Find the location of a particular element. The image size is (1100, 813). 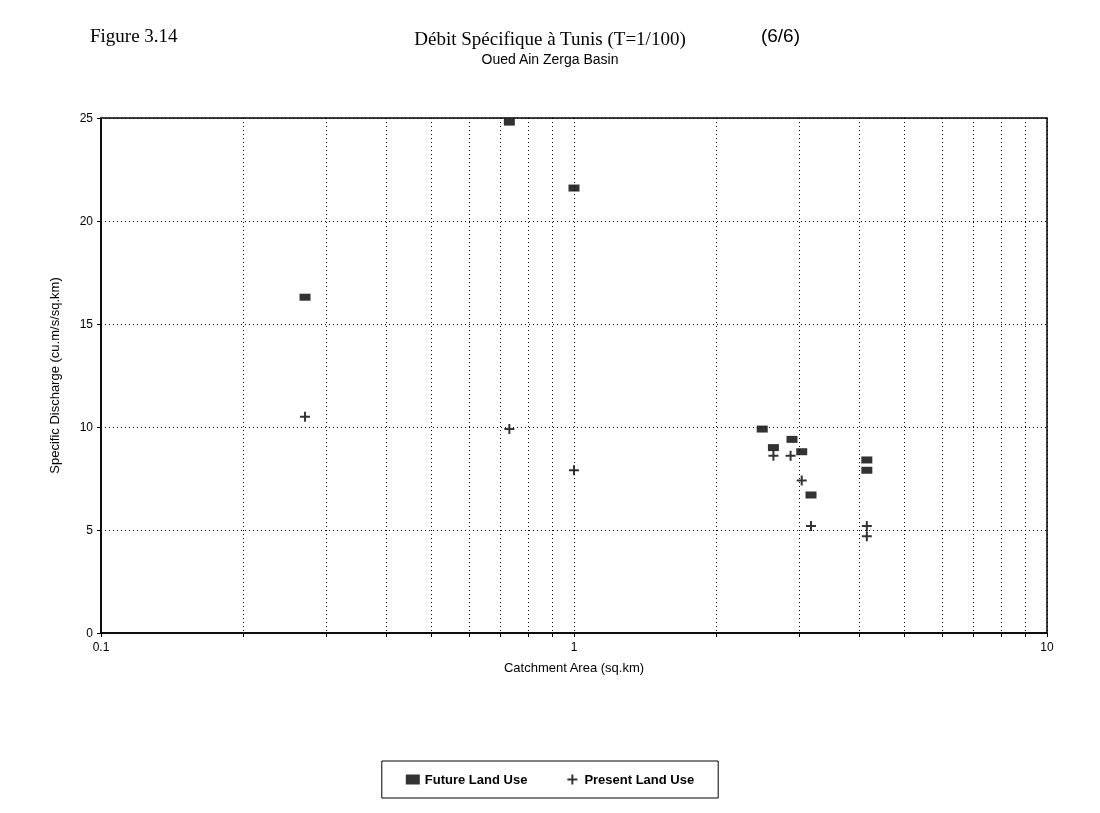

x-tick-label: 1 is located at coordinates (574, 647).